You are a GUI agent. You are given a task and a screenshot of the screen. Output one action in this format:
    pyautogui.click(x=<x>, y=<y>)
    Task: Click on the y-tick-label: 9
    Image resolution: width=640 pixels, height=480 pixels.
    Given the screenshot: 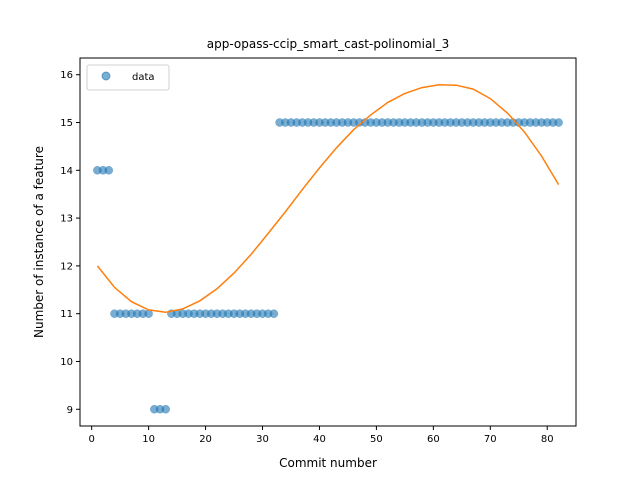 What is the action you would take?
    pyautogui.click(x=70, y=410)
    